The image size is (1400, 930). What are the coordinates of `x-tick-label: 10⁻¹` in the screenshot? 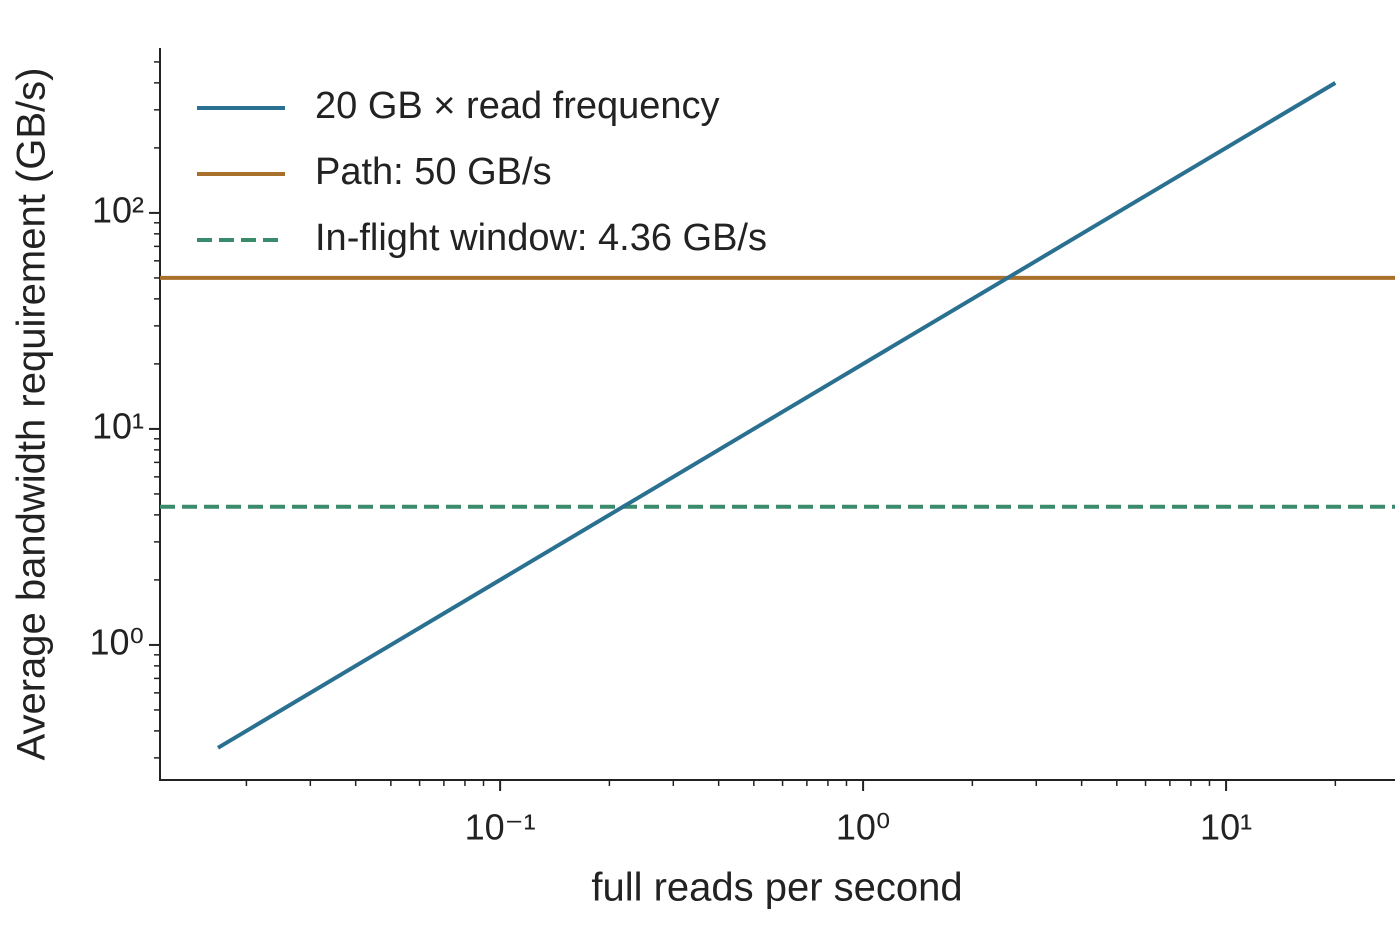 It's located at (500, 827).